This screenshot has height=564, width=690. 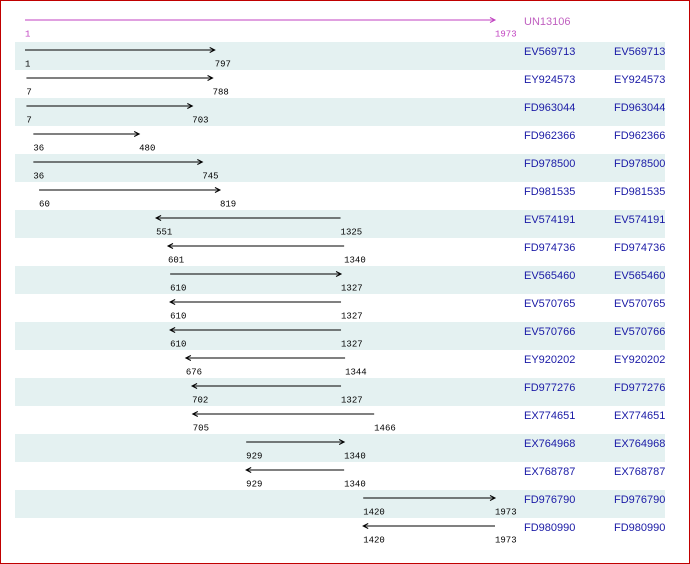 What do you see at coordinates (549, 416) in the screenshot?
I see `sequence-id: EX774651` at bounding box center [549, 416].